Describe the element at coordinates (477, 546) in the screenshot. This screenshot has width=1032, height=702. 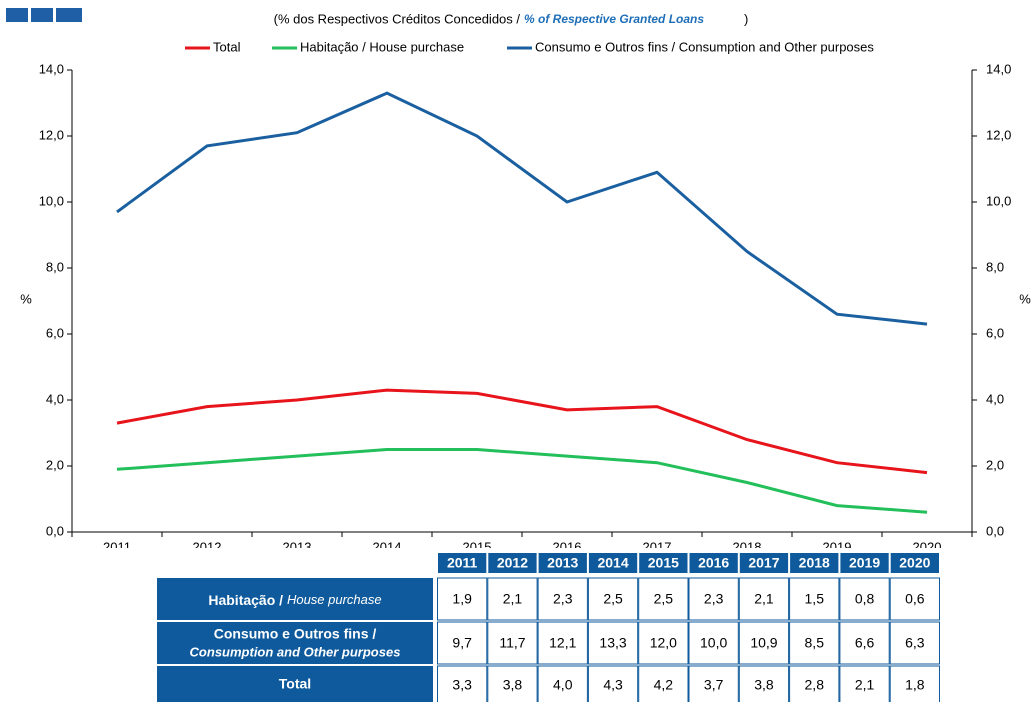
I see `x-tick-label: 2015` at that location.